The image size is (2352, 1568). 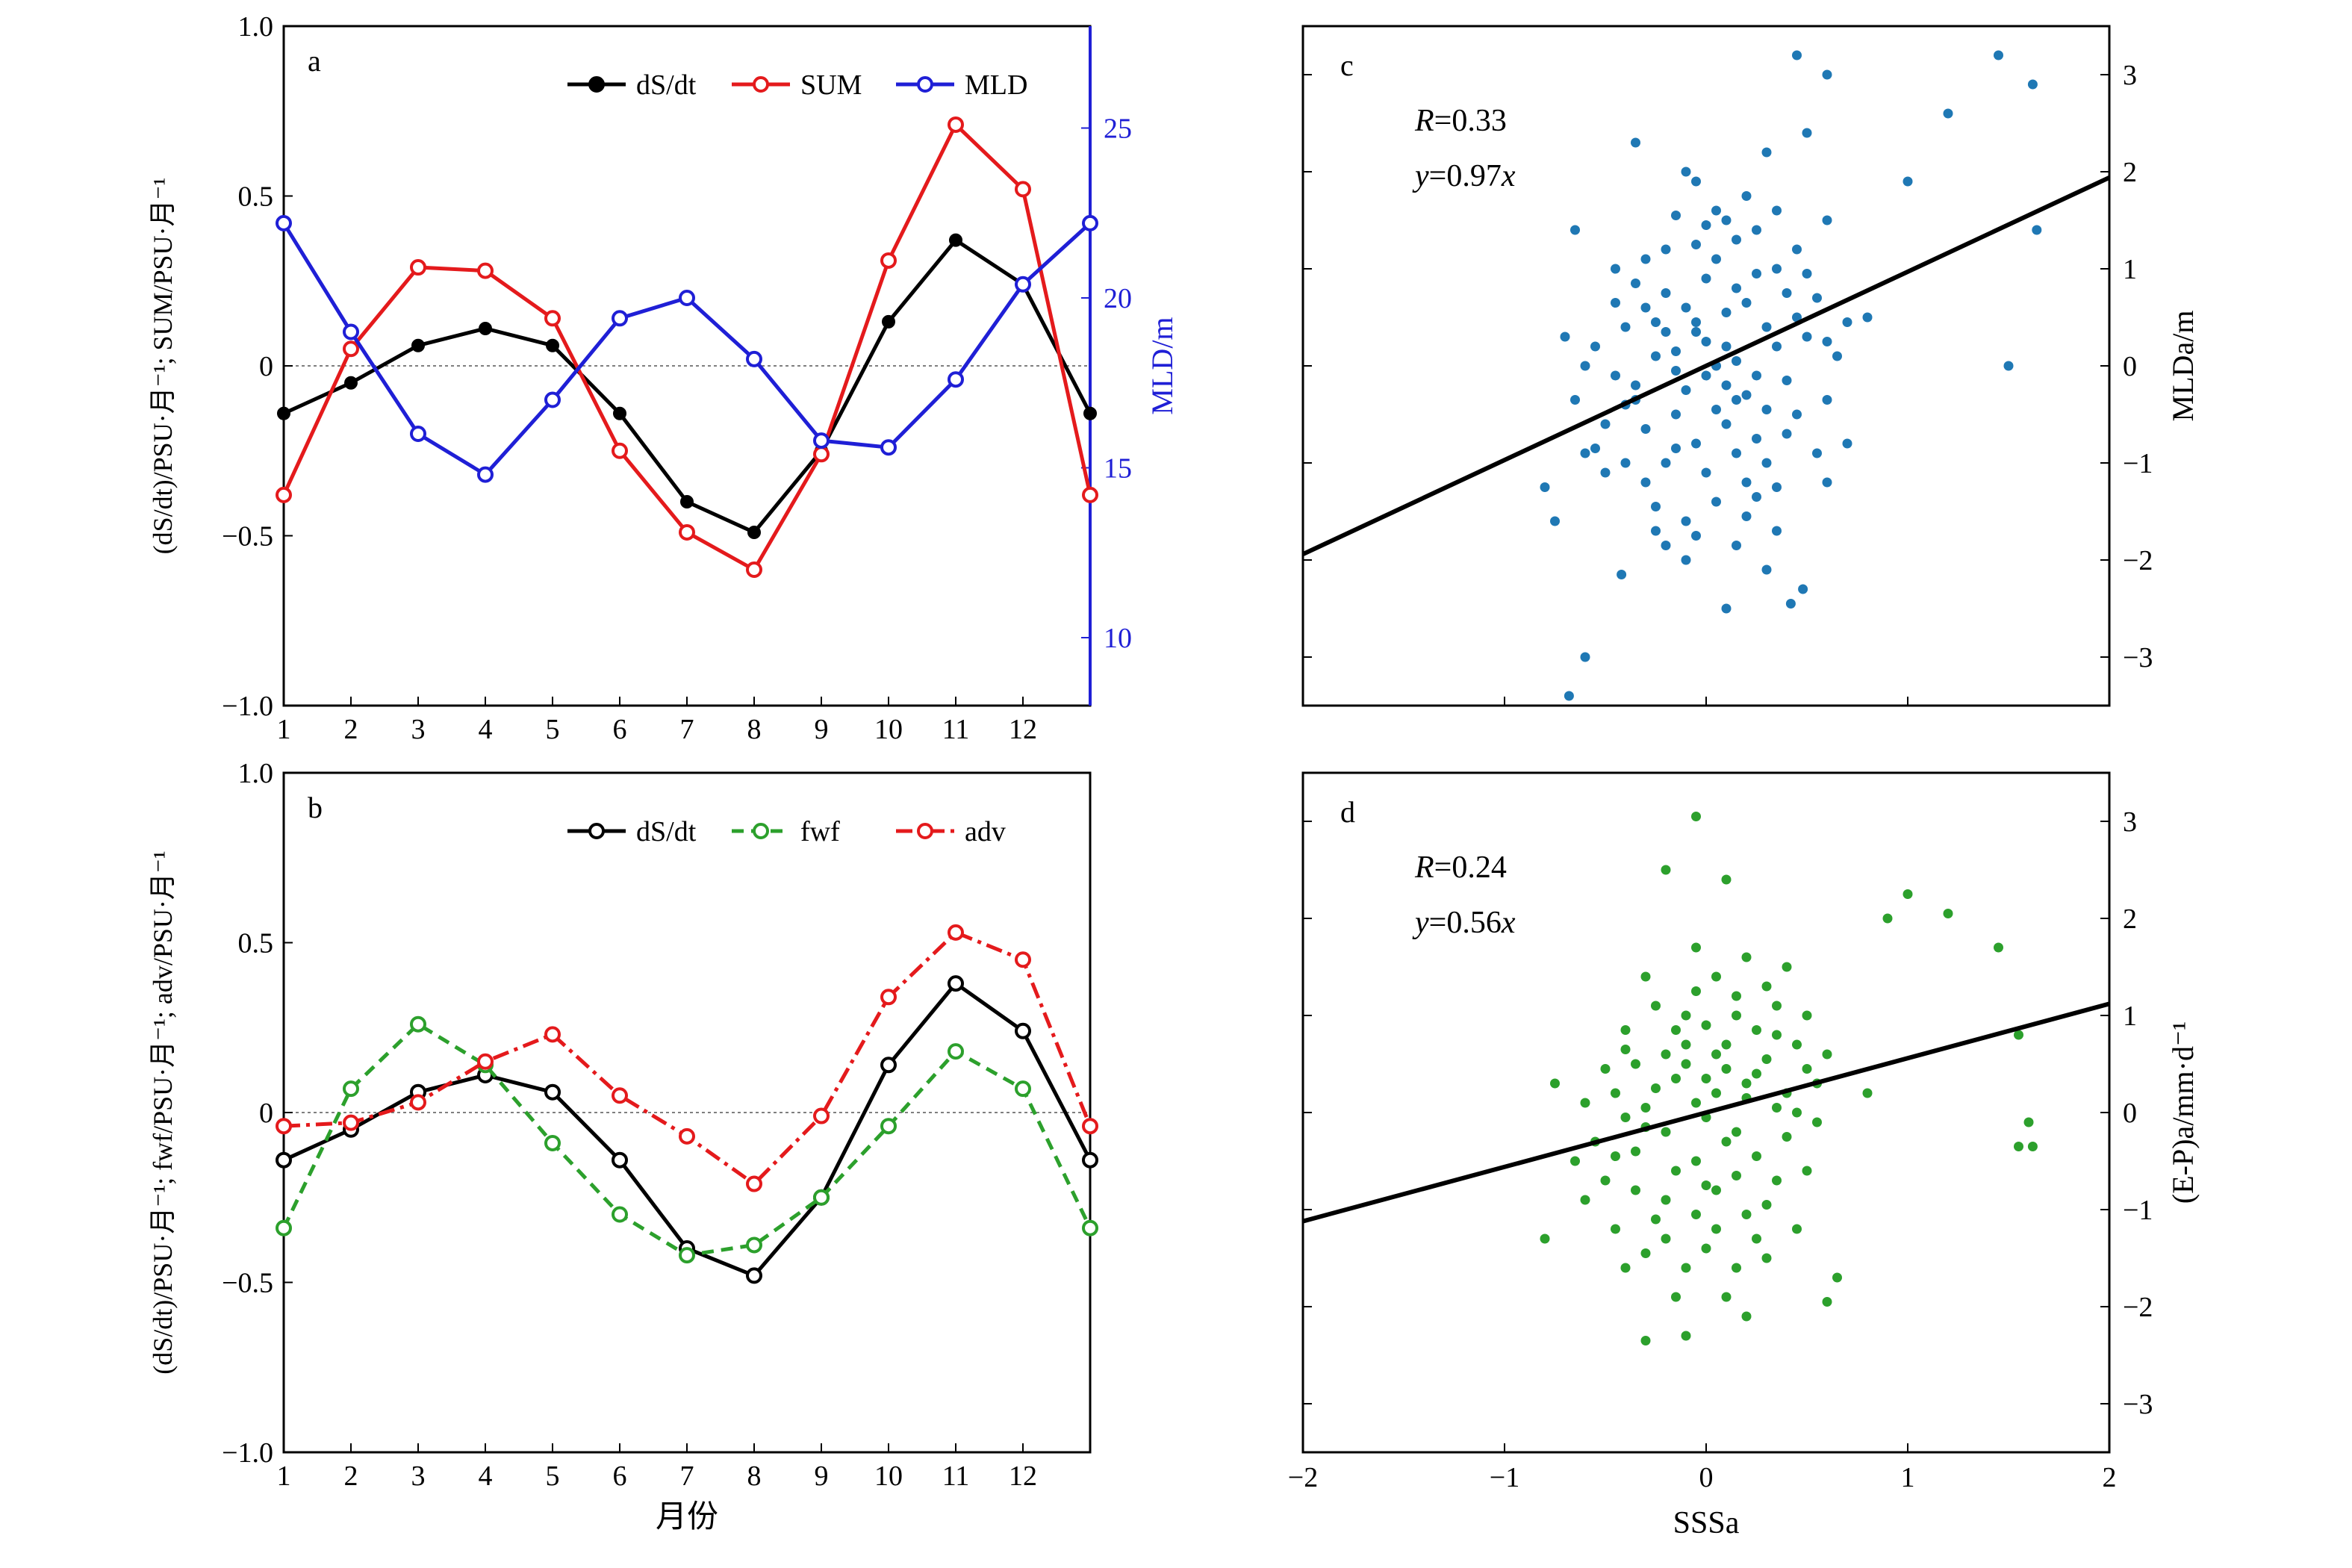 What do you see at coordinates (1303, 1477) in the screenshot?
I see `x-tick-label: −2` at bounding box center [1303, 1477].